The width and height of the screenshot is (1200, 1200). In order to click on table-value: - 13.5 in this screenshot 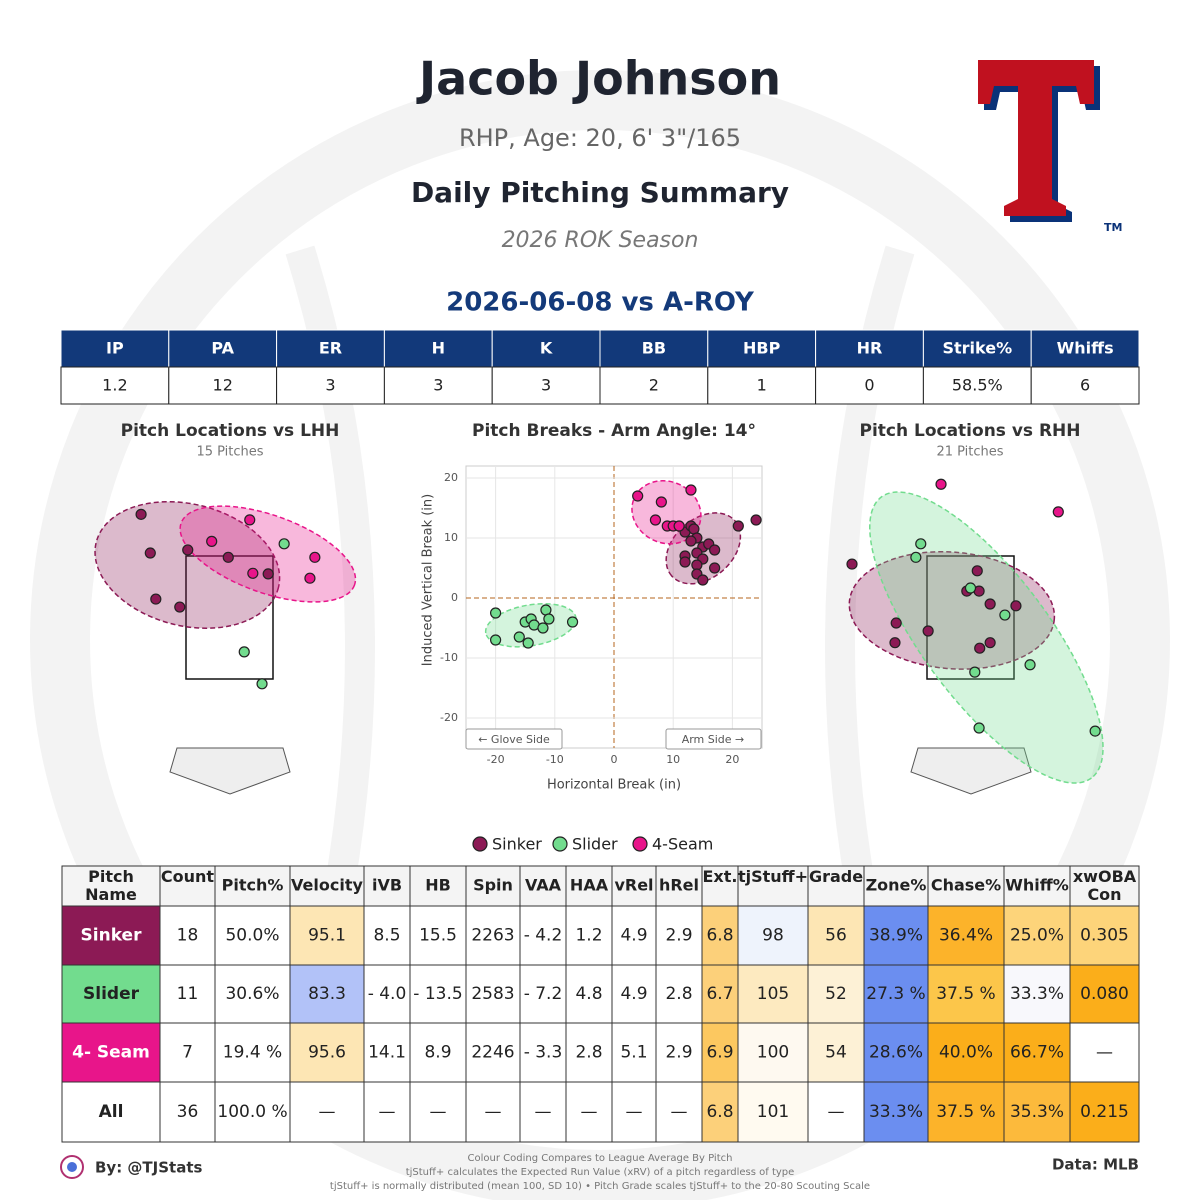, I will do `click(437, 994)`.